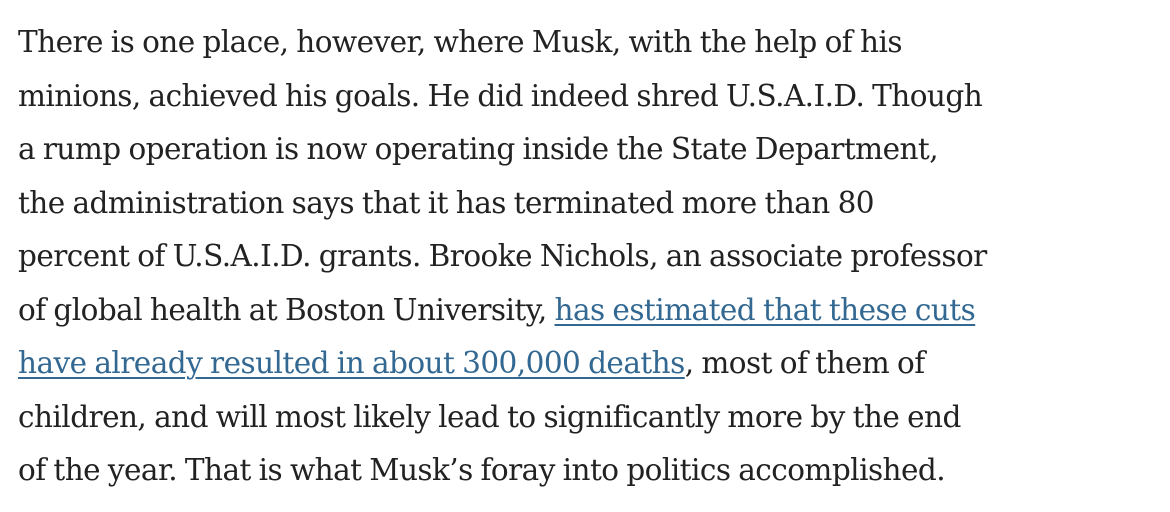  Describe the element at coordinates (286, 309) in the screenshot. I see `line-text: of global health at Boston University,` at that location.